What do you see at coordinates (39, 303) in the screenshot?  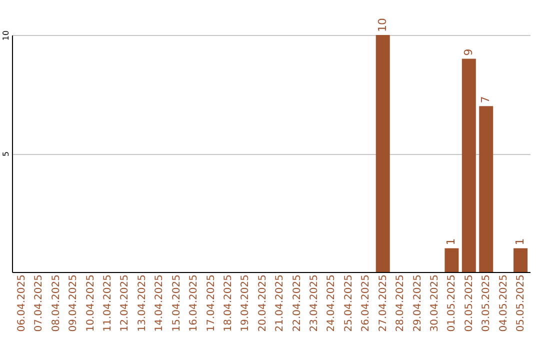 I see `x-tick-label: 07.04.2025` at bounding box center [39, 303].